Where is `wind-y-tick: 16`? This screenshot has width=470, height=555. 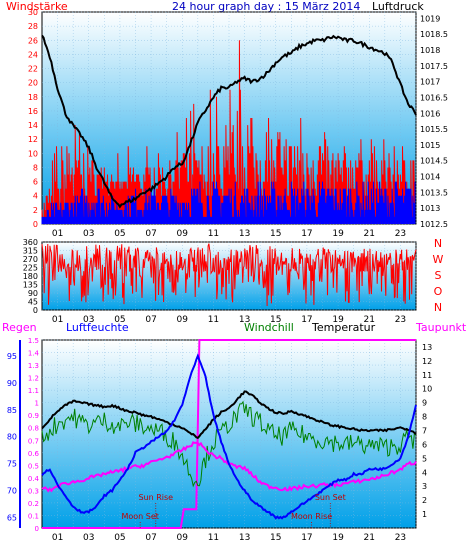
wind-y-tick: 16 is located at coordinates (33, 111).